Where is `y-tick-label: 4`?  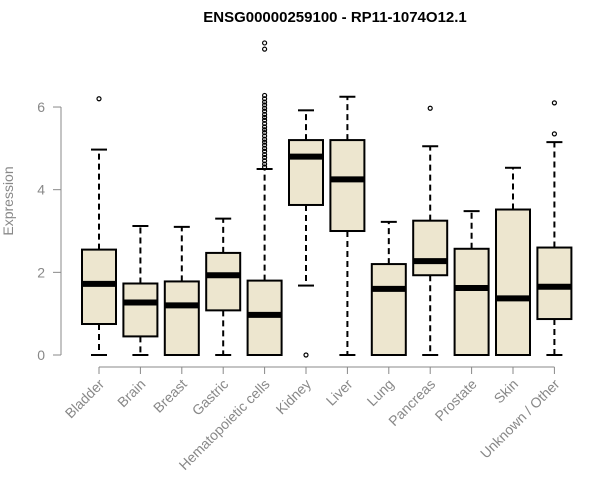 y-tick-label: 4 is located at coordinates (41, 190).